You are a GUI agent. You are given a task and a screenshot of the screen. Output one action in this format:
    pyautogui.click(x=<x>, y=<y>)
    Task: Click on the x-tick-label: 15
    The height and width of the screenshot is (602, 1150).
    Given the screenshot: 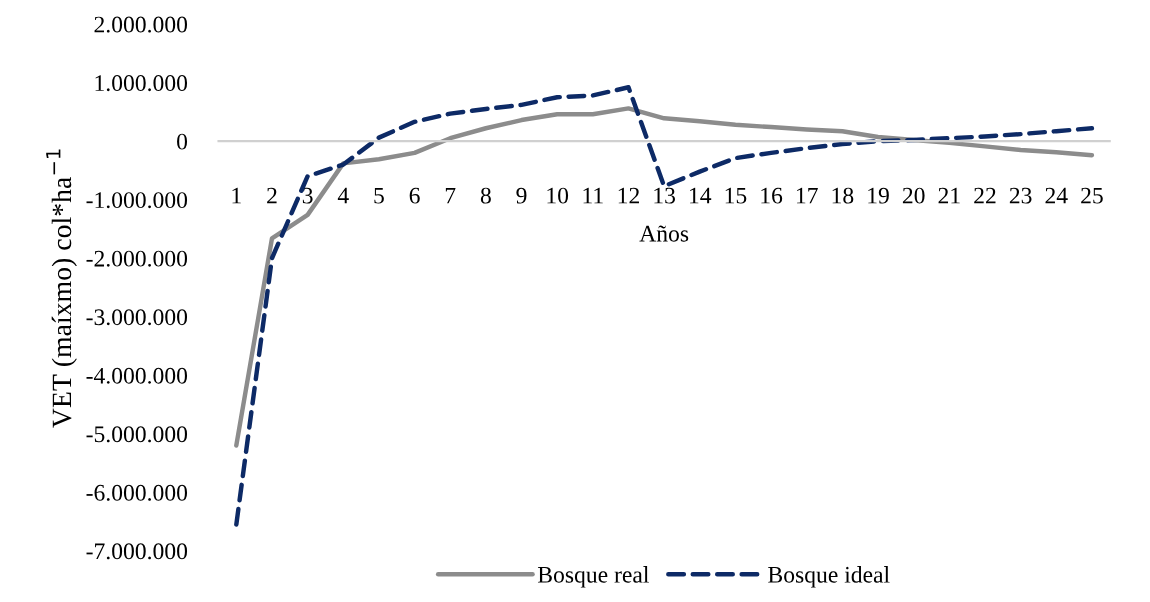 What is the action you would take?
    pyautogui.click(x=736, y=195)
    